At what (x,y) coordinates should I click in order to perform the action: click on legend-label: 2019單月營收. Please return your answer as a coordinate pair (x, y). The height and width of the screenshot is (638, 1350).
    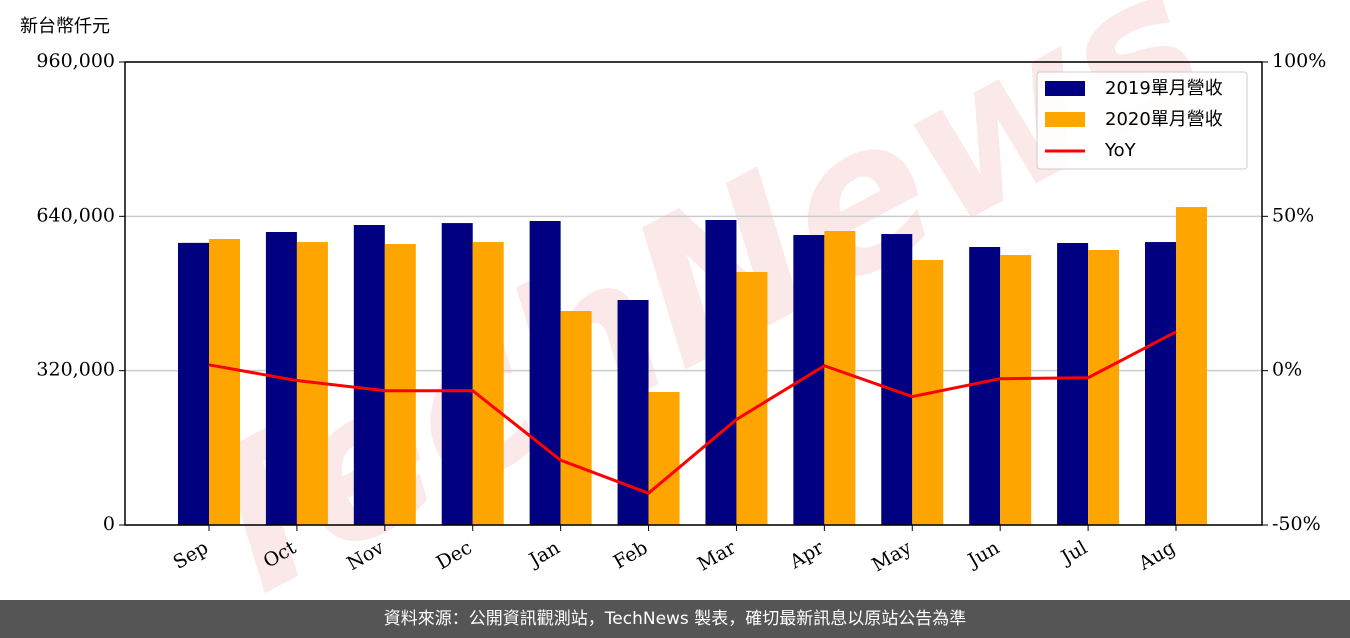
    Looking at the image, I should click on (1164, 88).